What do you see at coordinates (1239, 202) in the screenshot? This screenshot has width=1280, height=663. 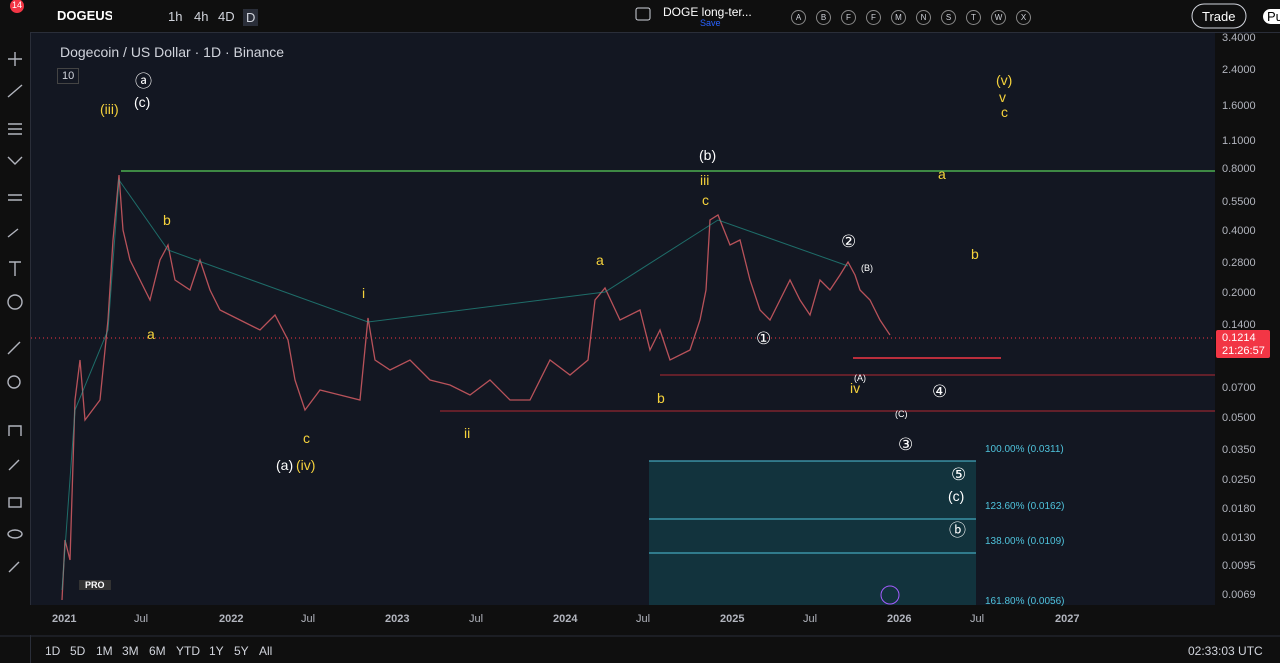 I see `price-label: 0.5500` at bounding box center [1239, 202].